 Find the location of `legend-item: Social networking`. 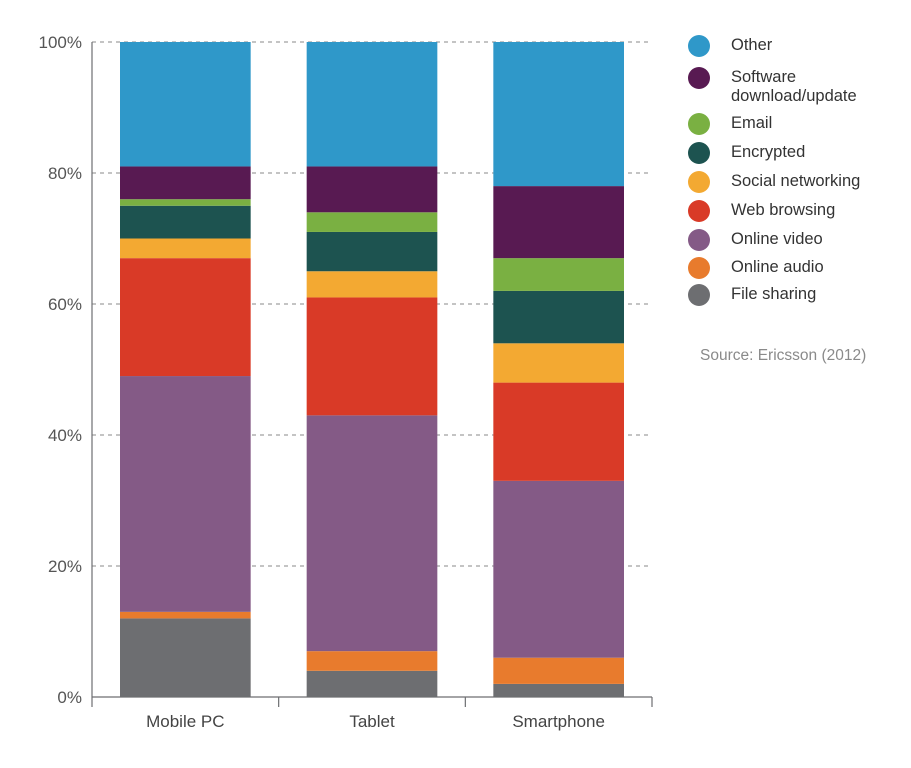

legend-item: Social networking is located at coordinates (794, 182).